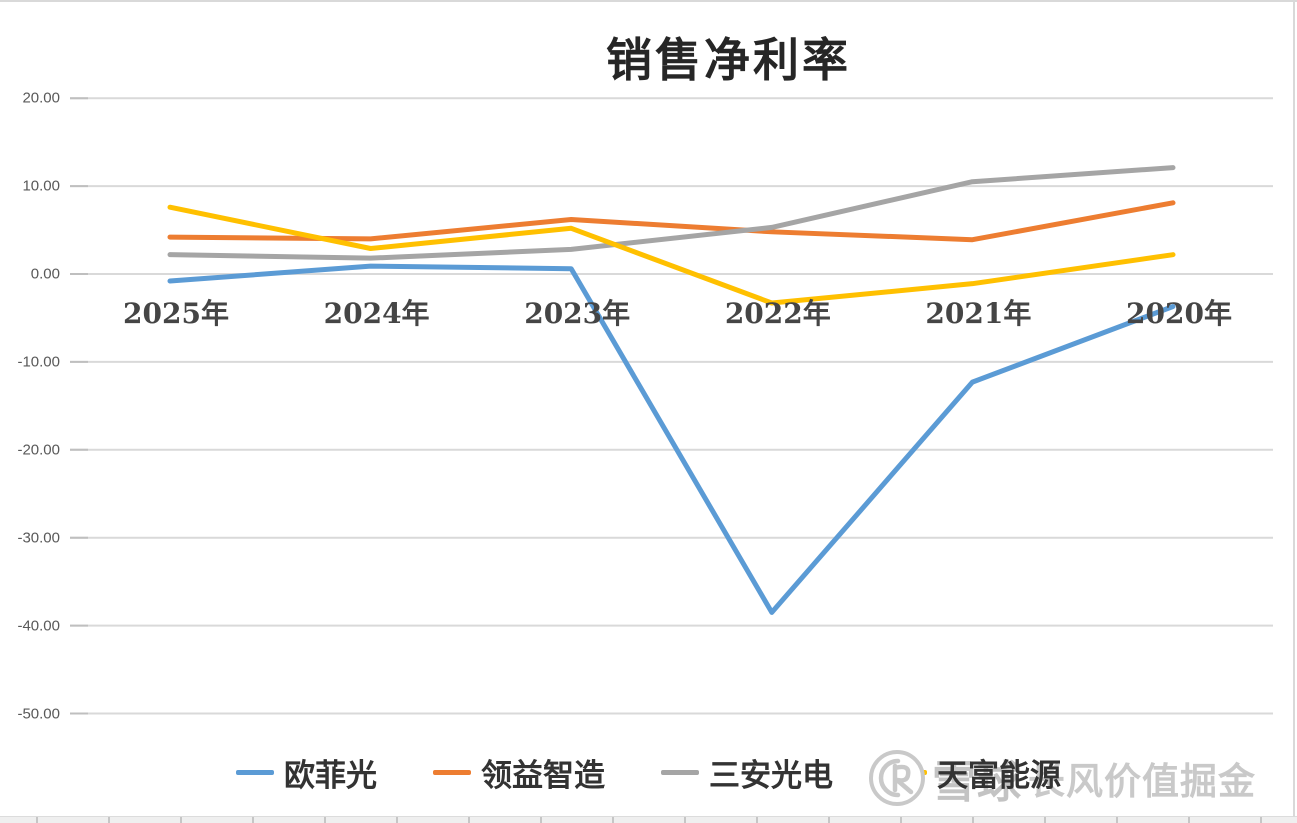 The image size is (1297, 823). What do you see at coordinates (577, 313) in the screenshot?
I see `x-axis-label-2023年: 2023年` at bounding box center [577, 313].